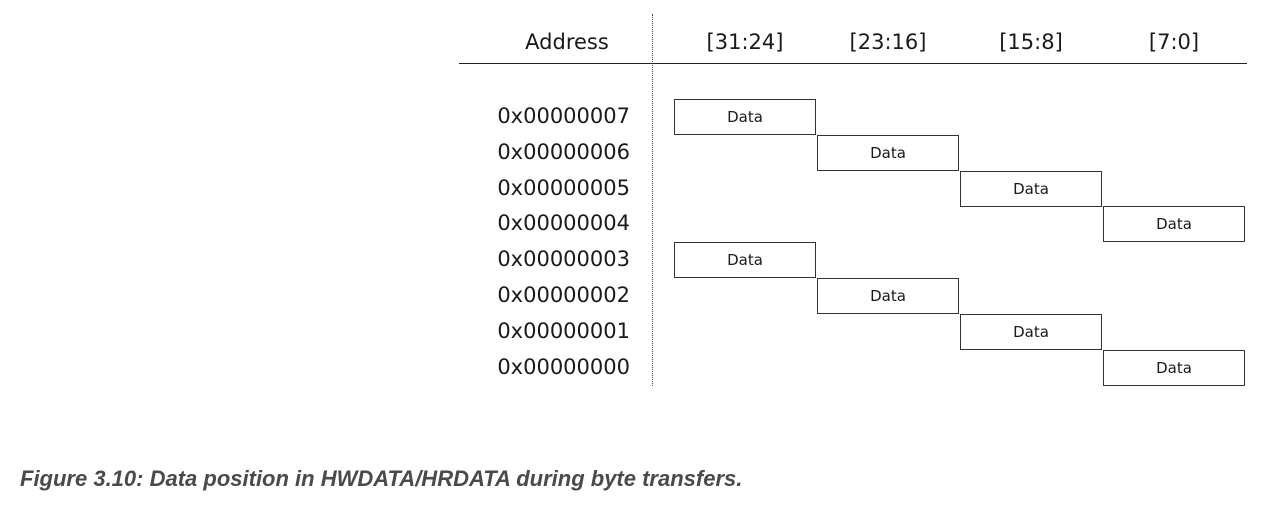 The image size is (1288, 512). I want to click on header-rule, so click(853, 63).